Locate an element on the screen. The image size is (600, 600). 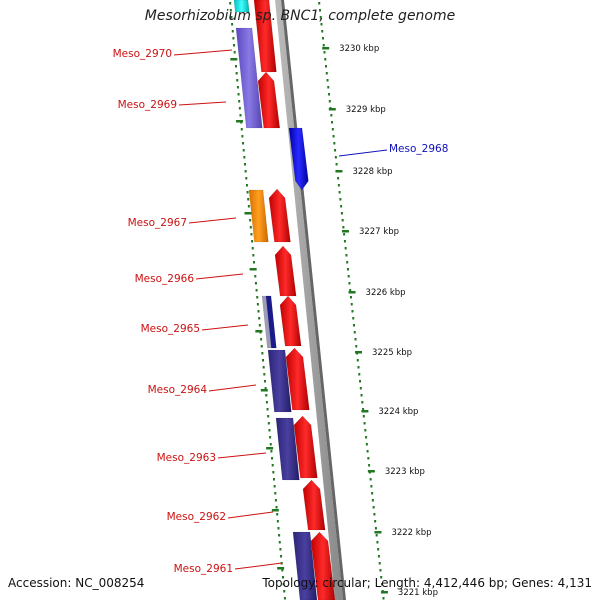
scale-label: 3222 kbp is located at coordinates (411, 533).